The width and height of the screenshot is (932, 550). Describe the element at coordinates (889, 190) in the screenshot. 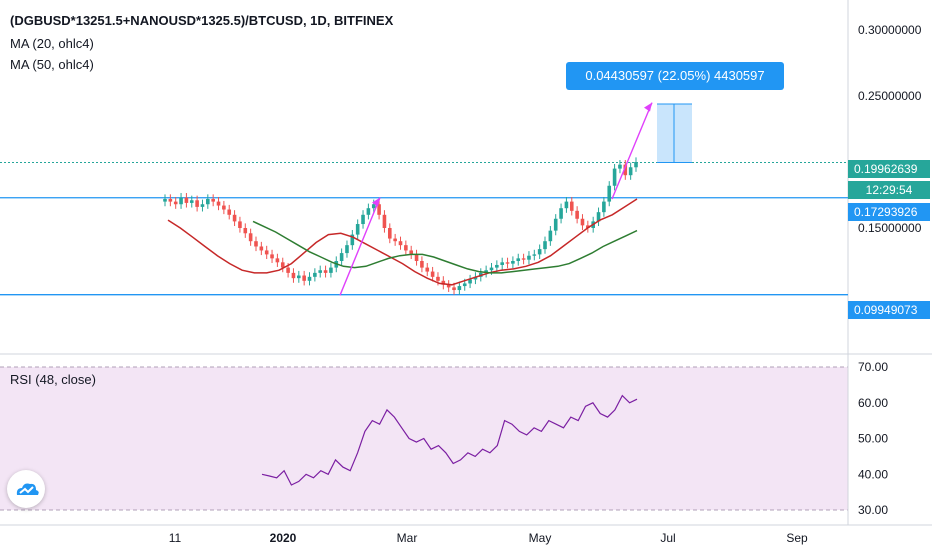

I see `countdown-tag: 12:29:54` at that location.